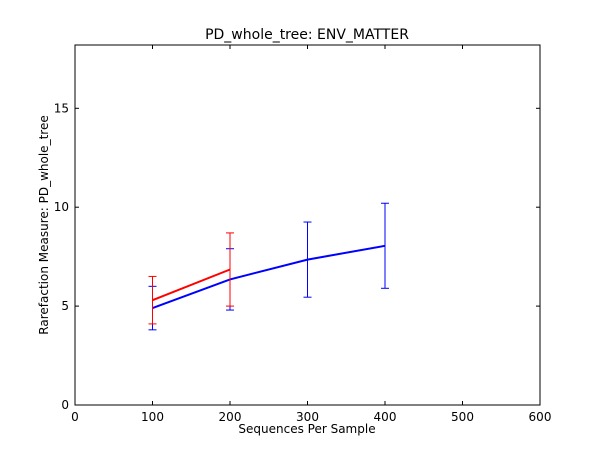 The height and width of the screenshot is (450, 600). What do you see at coordinates (44, 224) in the screenshot?
I see `y-axis-label: Rarefaction Measure: PD_whole_tree` at bounding box center [44, 224].